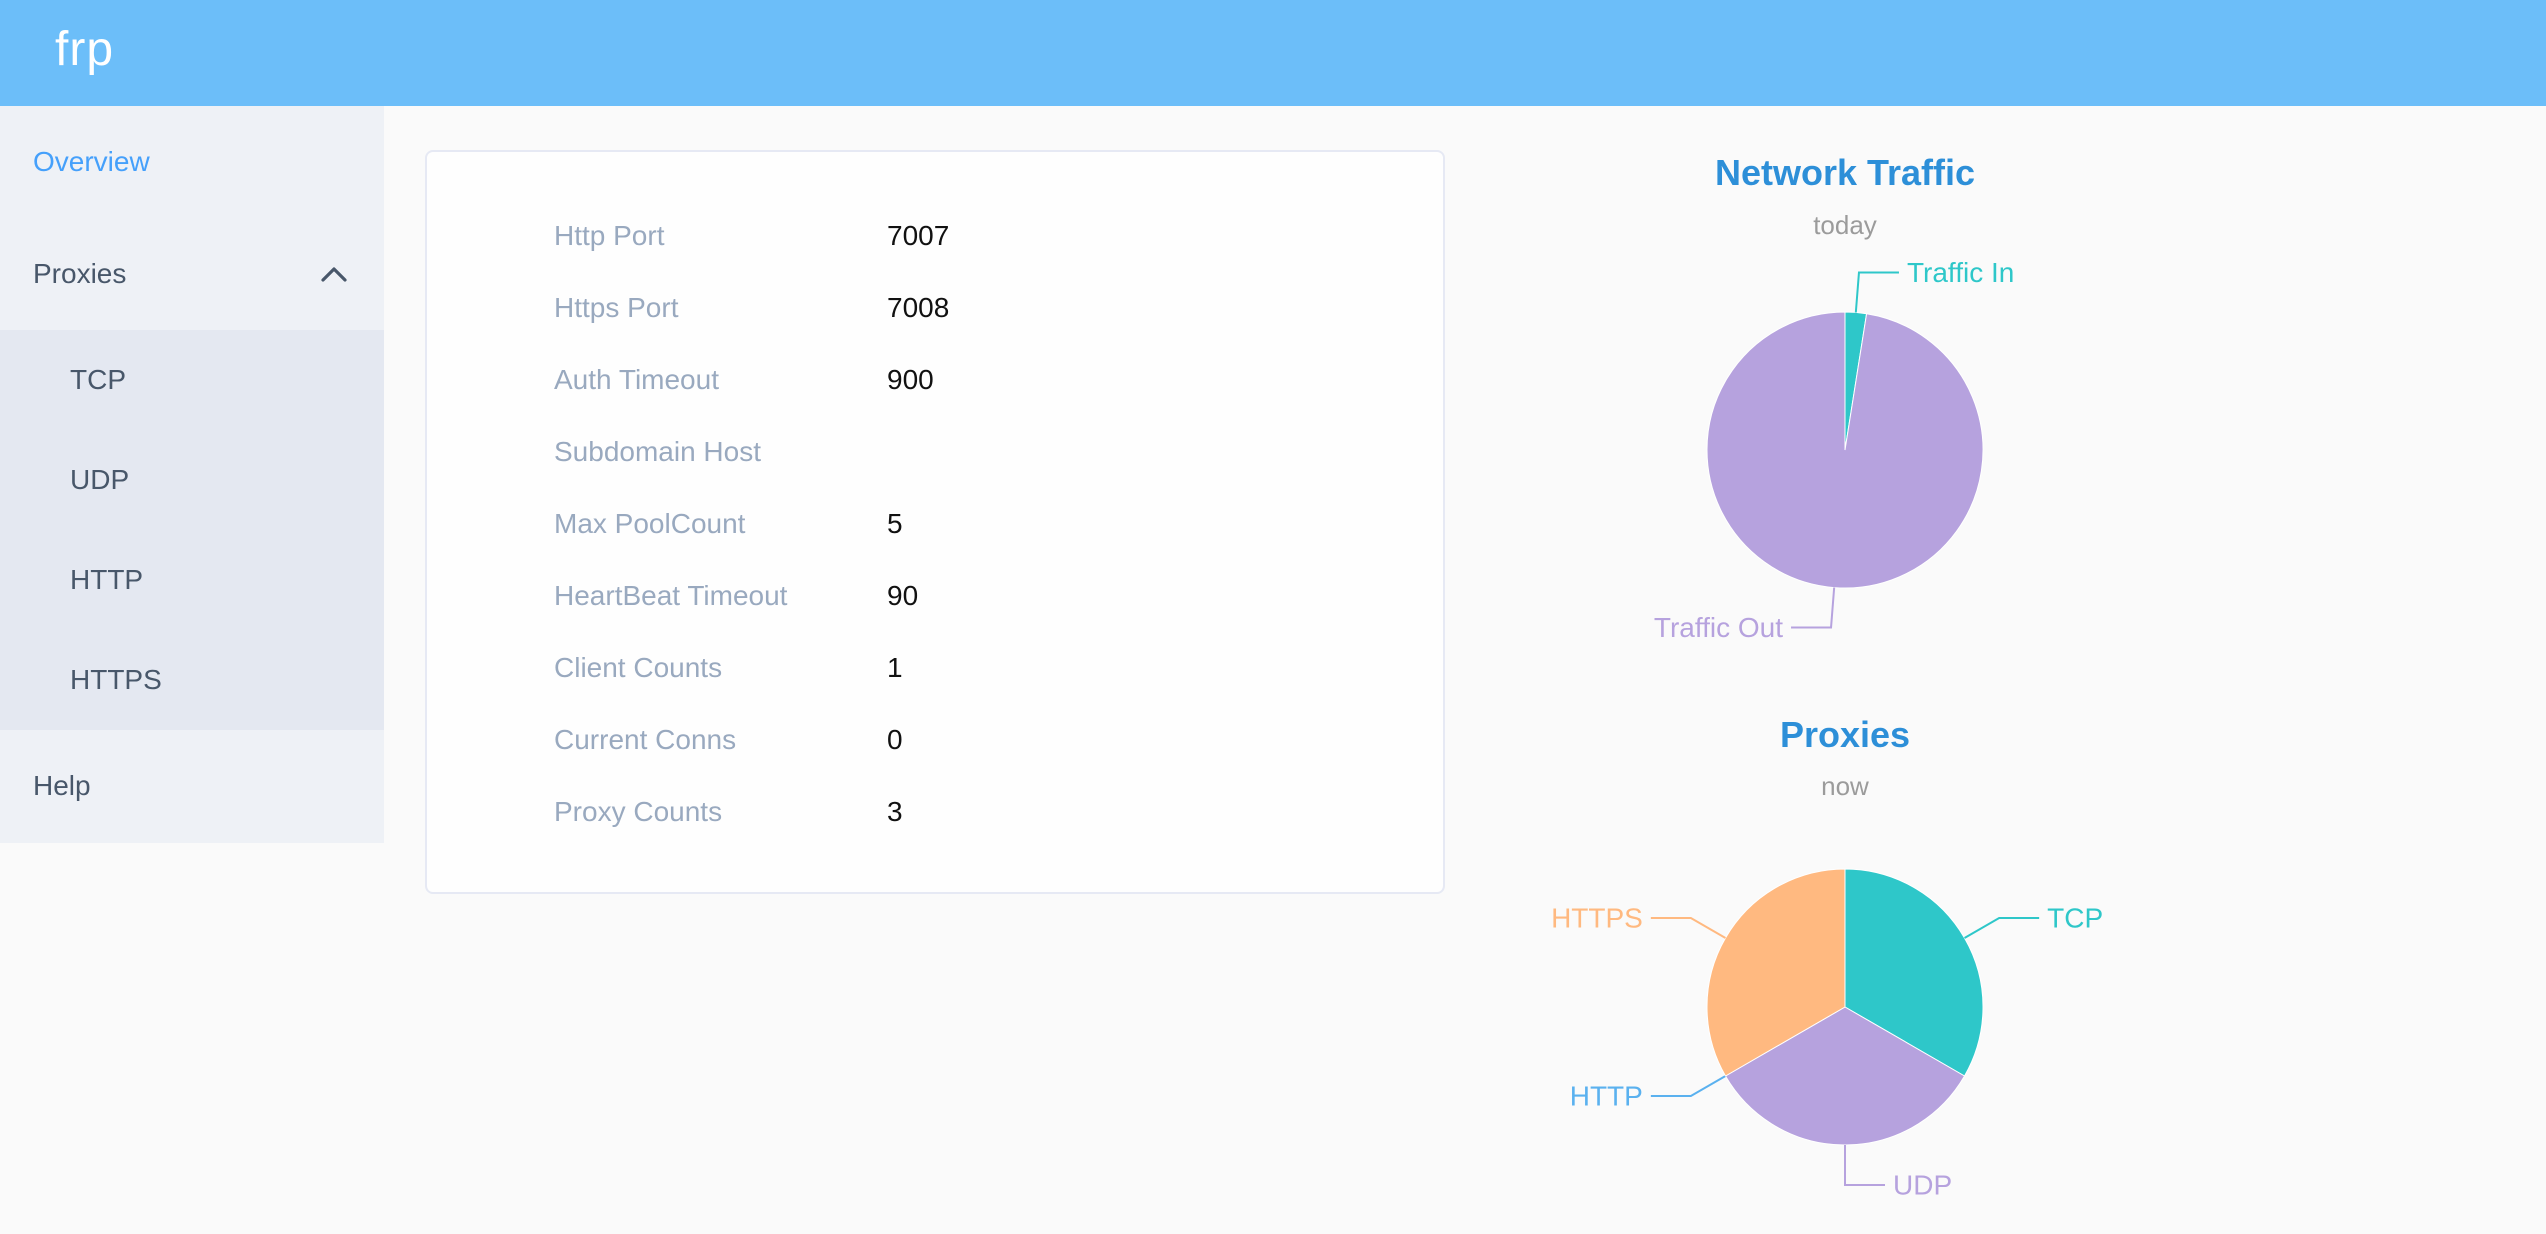  Describe the element at coordinates (98, 379) in the screenshot. I see `sidebar-item-tcp-label: TCP` at that location.